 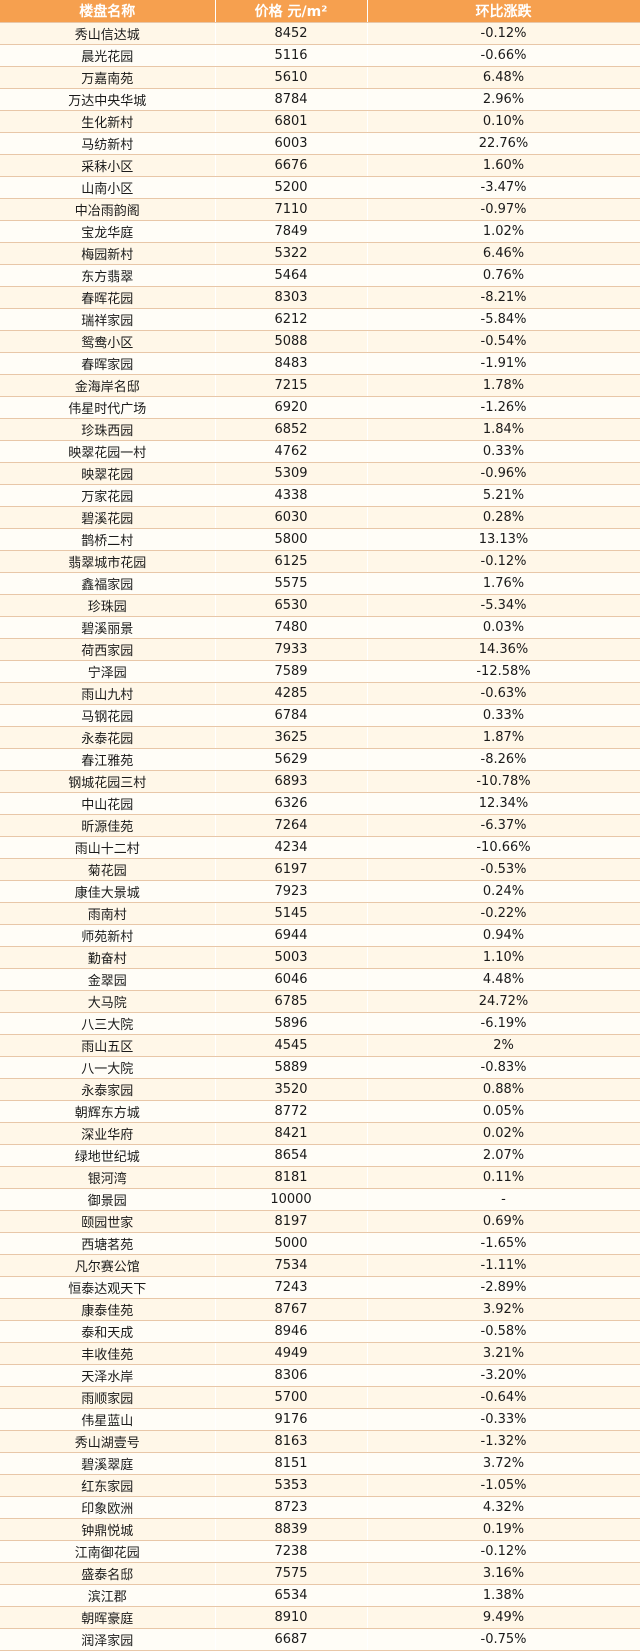 I want to click on cell-price: 6530, so click(x=291, y=605).